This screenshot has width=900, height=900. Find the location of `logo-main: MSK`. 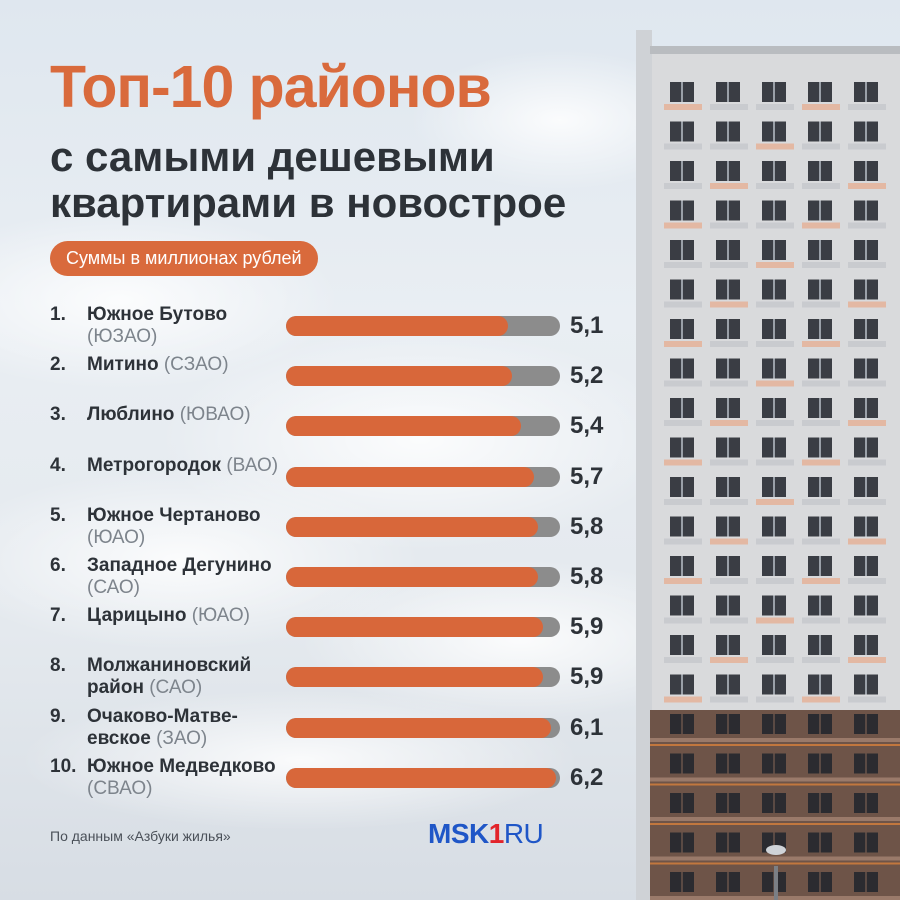

logo-main: MSK is located at coordinates (458, 833).